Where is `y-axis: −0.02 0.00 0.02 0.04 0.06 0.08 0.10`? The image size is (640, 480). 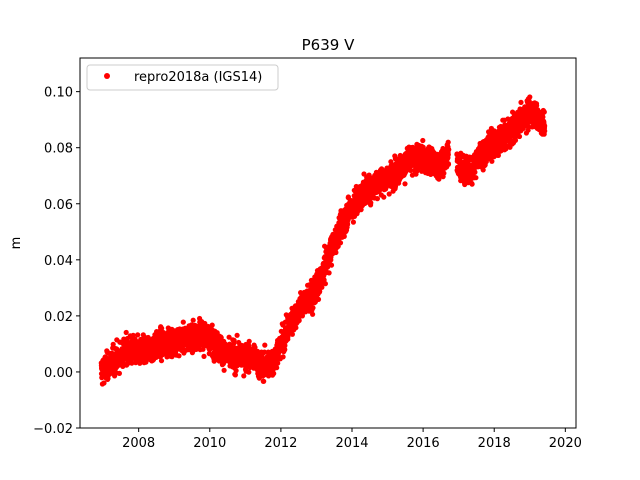 y-axis: −0.02 0.00 0.02 0.04 0.06 0.08 0.10 is located at coordinates (56, 261).